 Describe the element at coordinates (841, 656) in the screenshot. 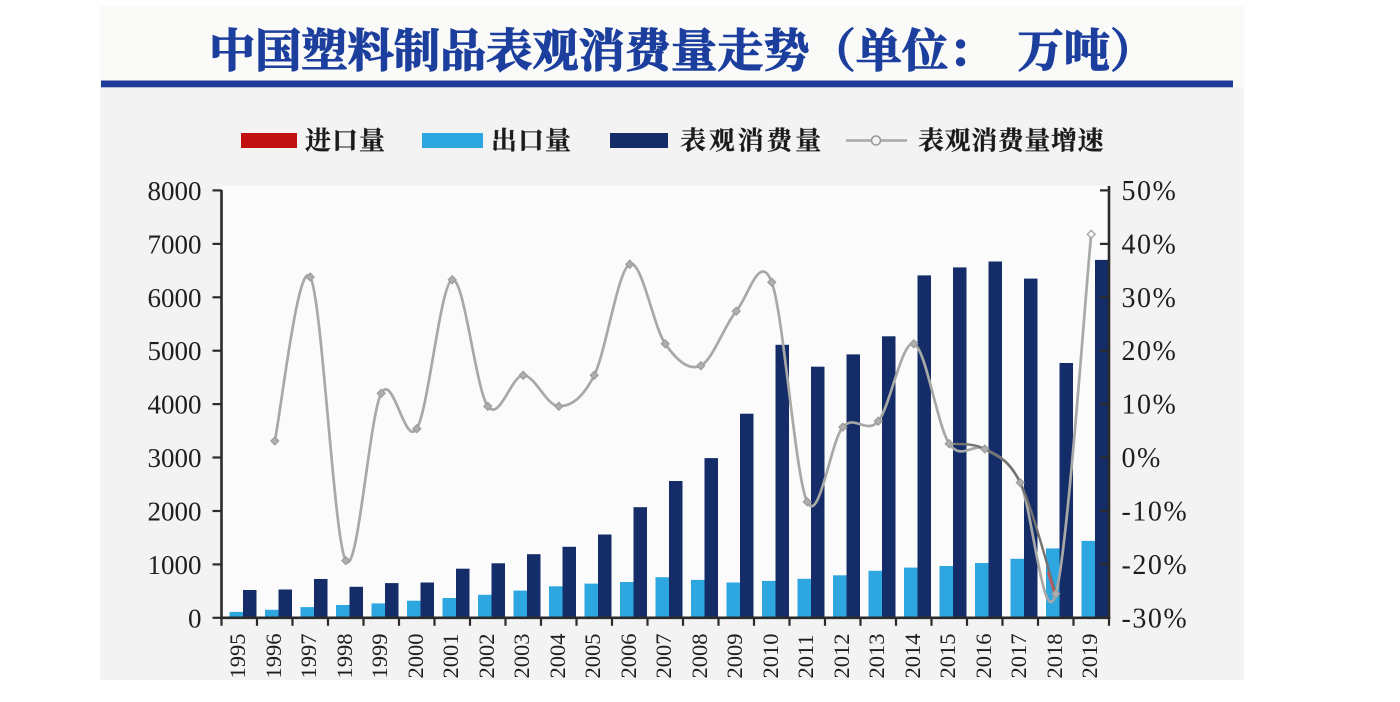

I see `svg-text: 2012` at that location.